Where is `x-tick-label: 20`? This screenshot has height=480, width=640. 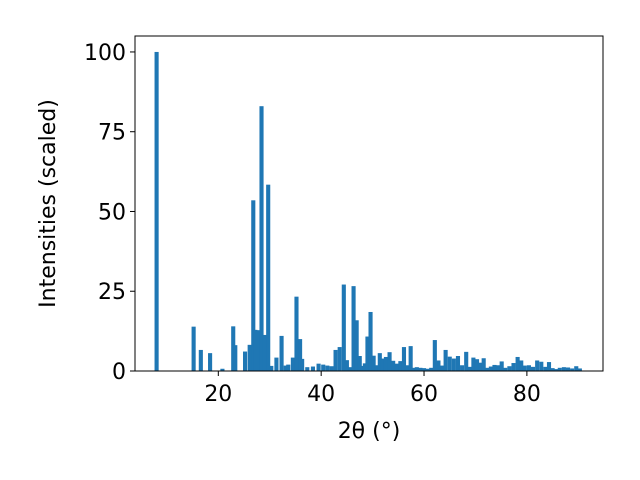 x-tick-label: 20 is located at coordinates (218, 394).